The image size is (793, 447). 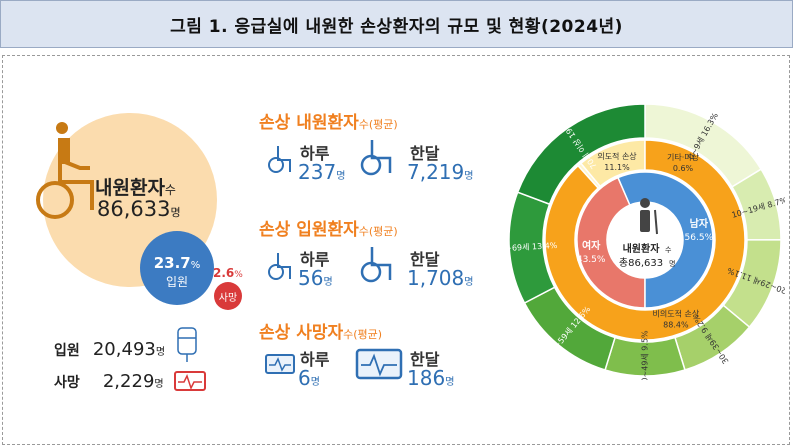 What do you see at coordinates (699, 223) in the screenshot?
I see `sex-label-1: 남자` at bounding box center [699, 223].